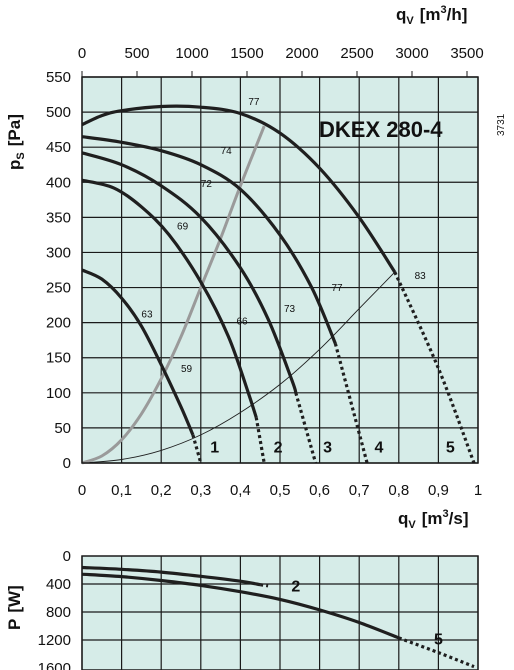 The image size is (514, 670). Describe the element at coordinates (421, 276) in the screenshot. I see `efficiency-label: 83` at that location.